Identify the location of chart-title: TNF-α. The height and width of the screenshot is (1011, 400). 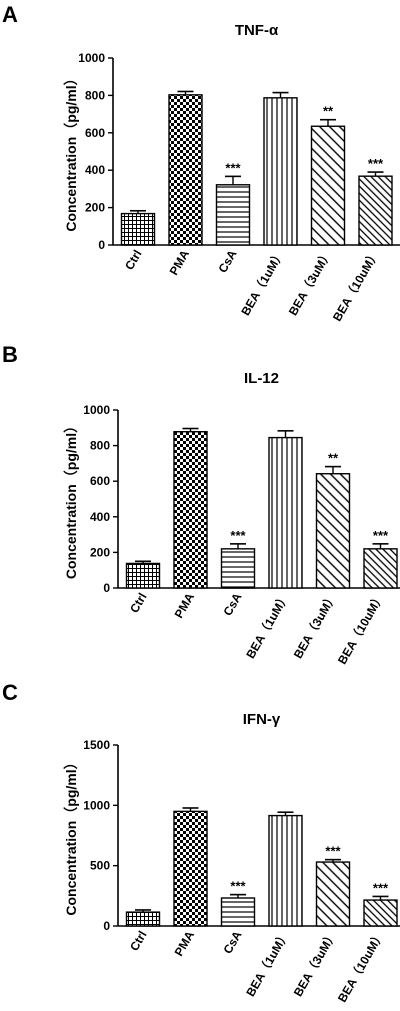
(257, 30).